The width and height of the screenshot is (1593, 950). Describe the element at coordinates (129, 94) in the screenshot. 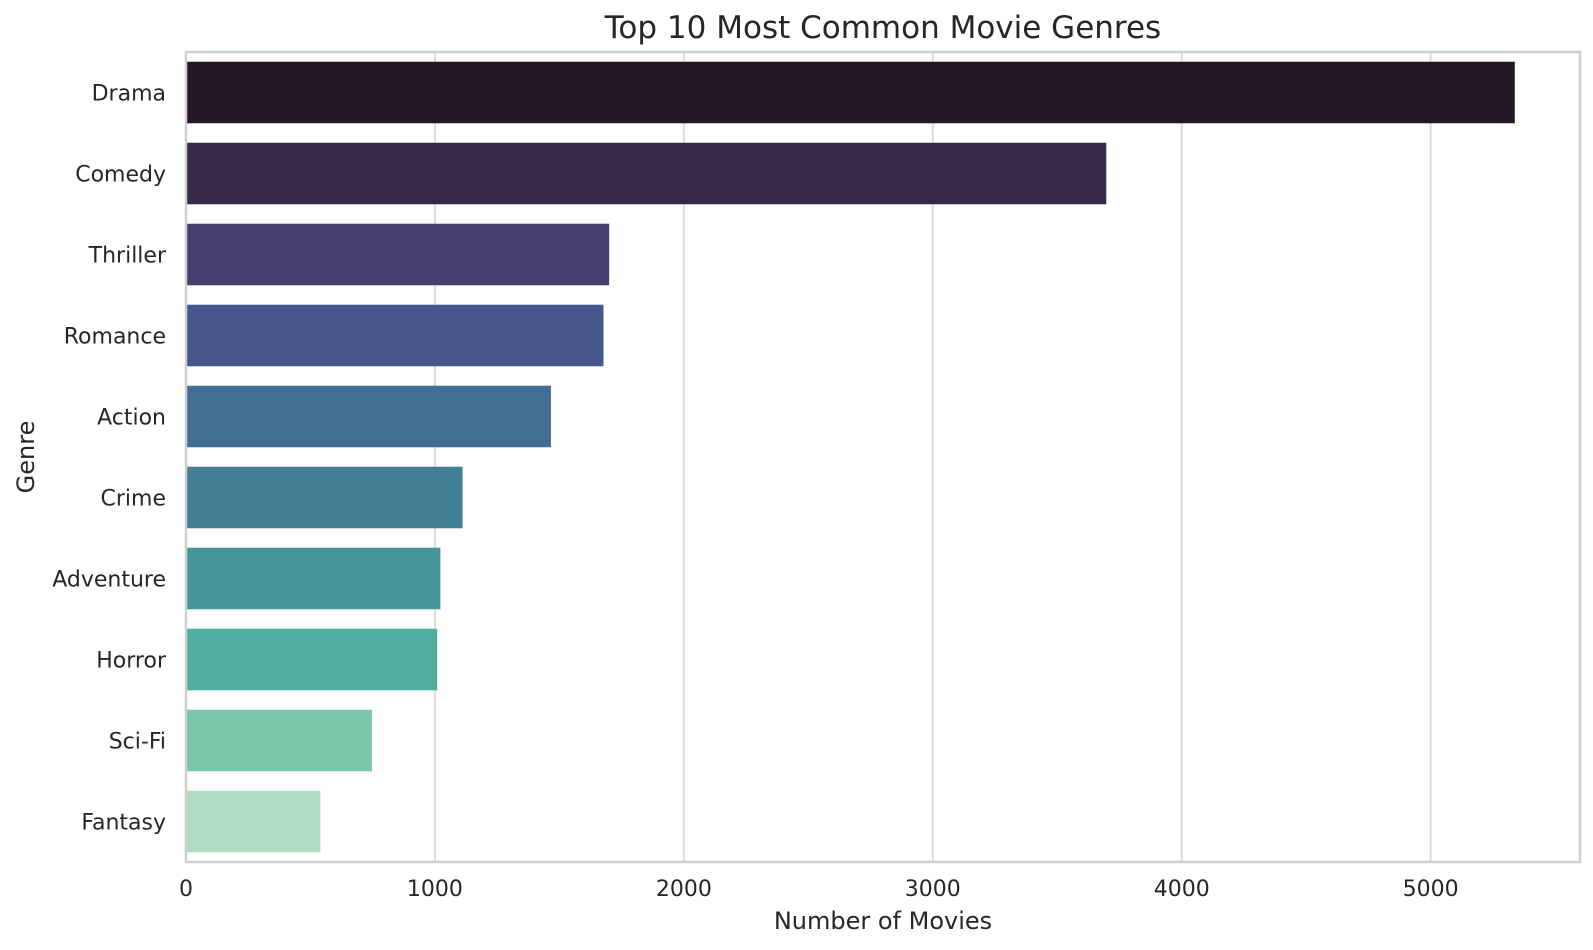

I see `y-tick-label: Drama` at that location.